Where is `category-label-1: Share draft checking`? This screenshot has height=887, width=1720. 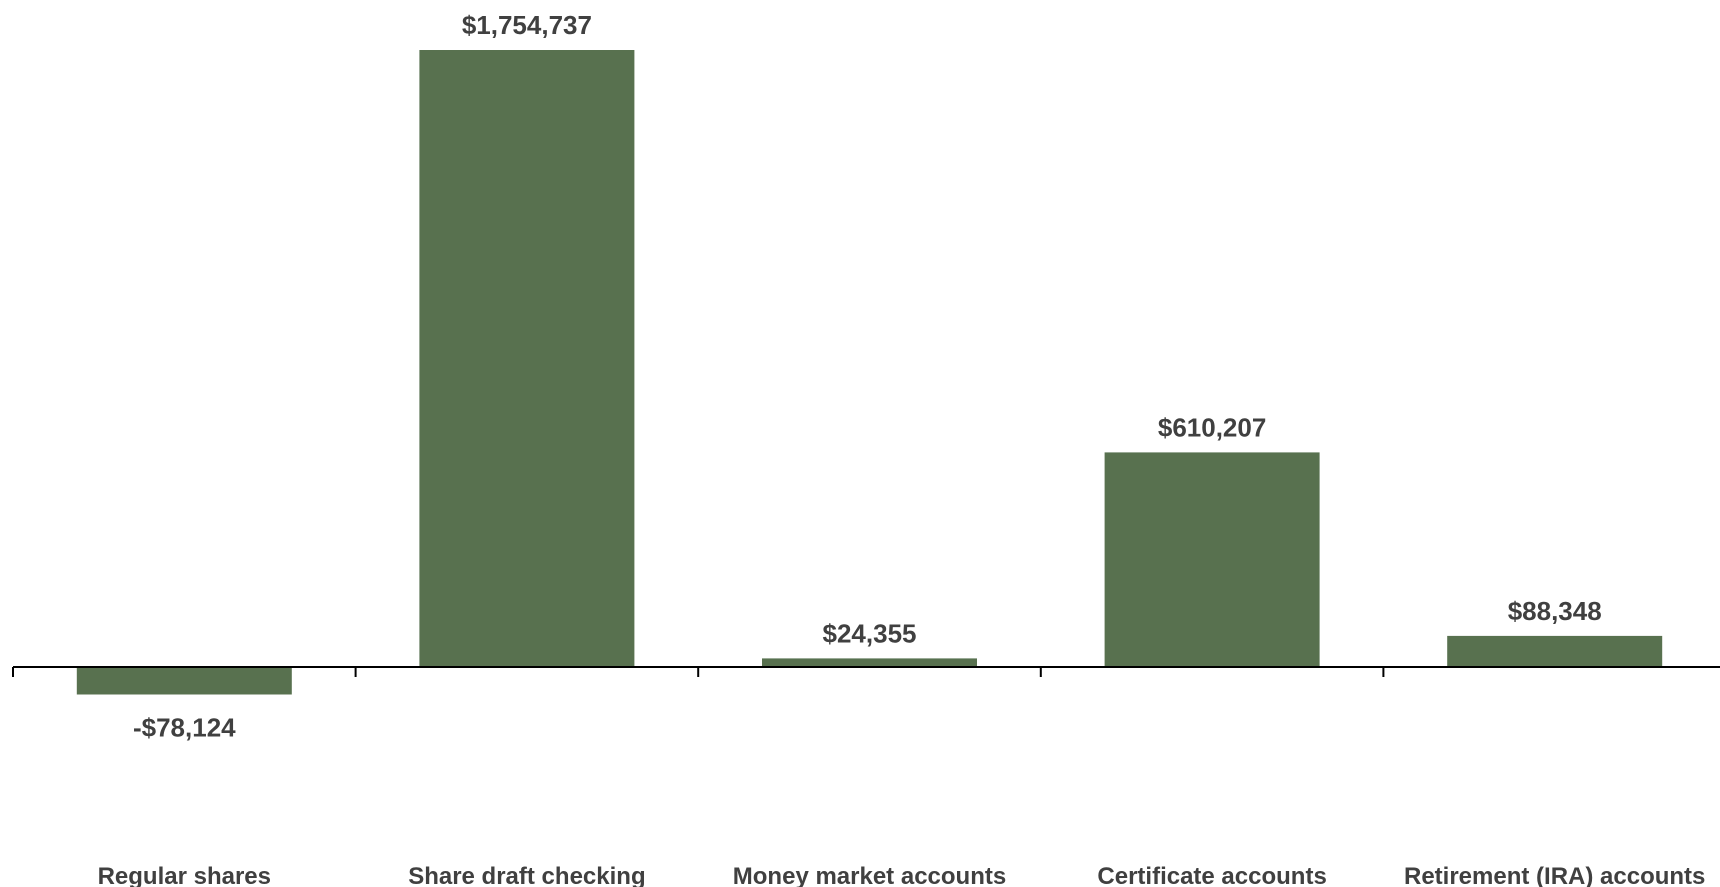
category-label-1: Share draft checking is located at coordinates (526, 875).